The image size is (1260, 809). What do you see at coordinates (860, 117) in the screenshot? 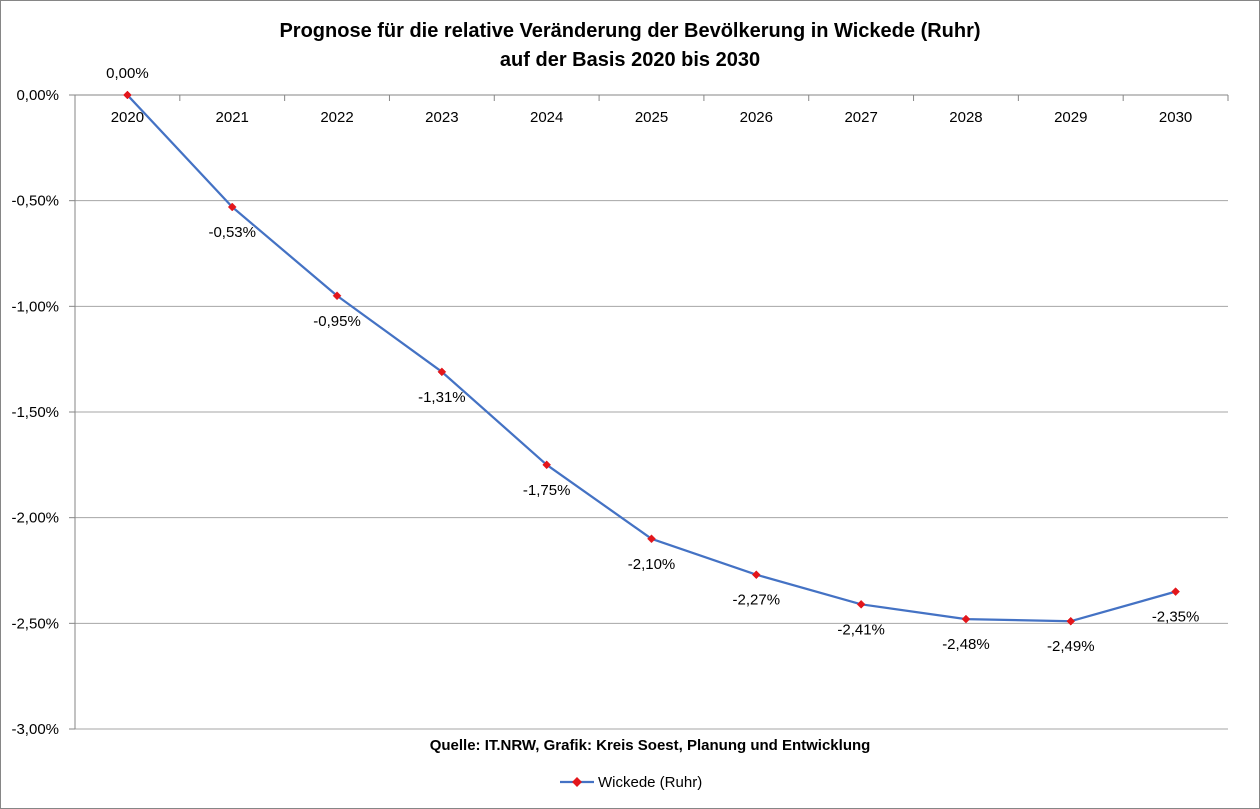
I see `x-tick-label: 2027` at bounding box center [860, 117].